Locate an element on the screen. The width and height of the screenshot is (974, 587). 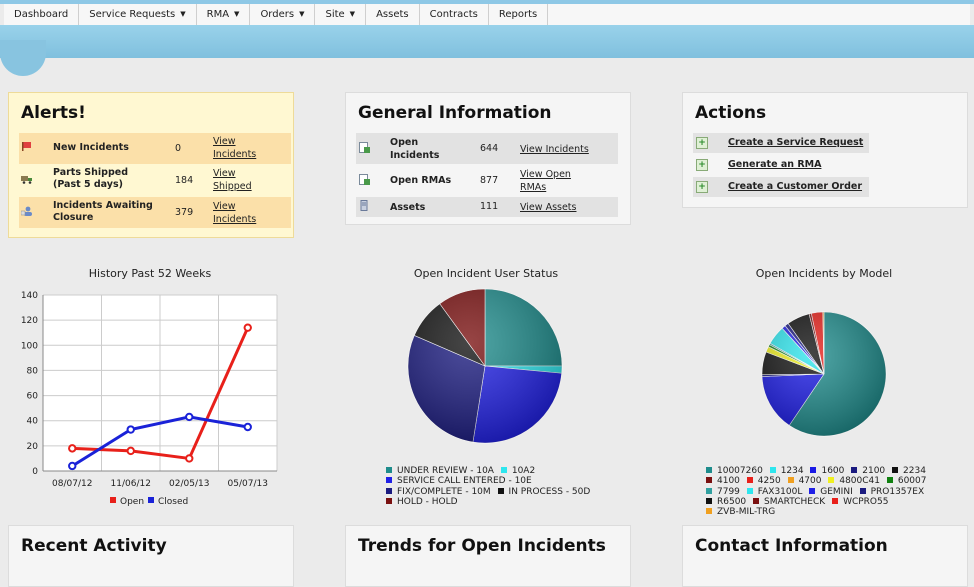
view-shipped-link: View Shipped is located at coordinates (232, 180).